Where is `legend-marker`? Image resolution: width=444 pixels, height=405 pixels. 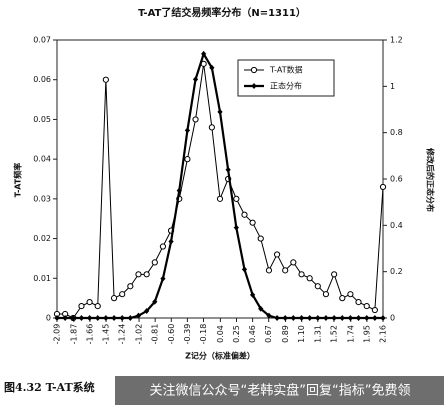 legend-marker is located at coordinates (254, 70).